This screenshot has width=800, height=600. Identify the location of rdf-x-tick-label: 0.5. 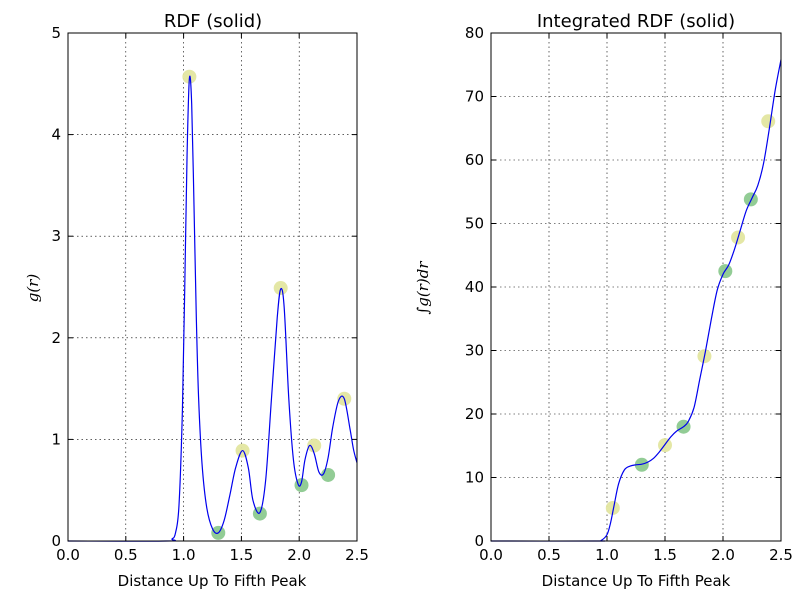
(126, 555).